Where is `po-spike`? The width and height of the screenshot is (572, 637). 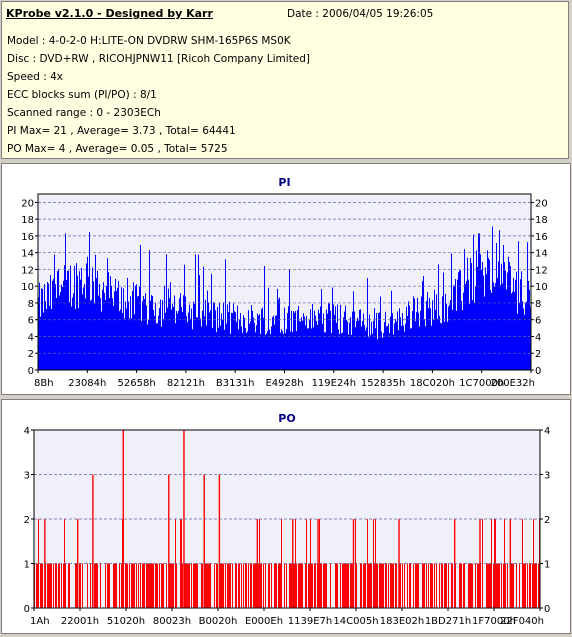
po-spike is located at coordinates (169, 541).